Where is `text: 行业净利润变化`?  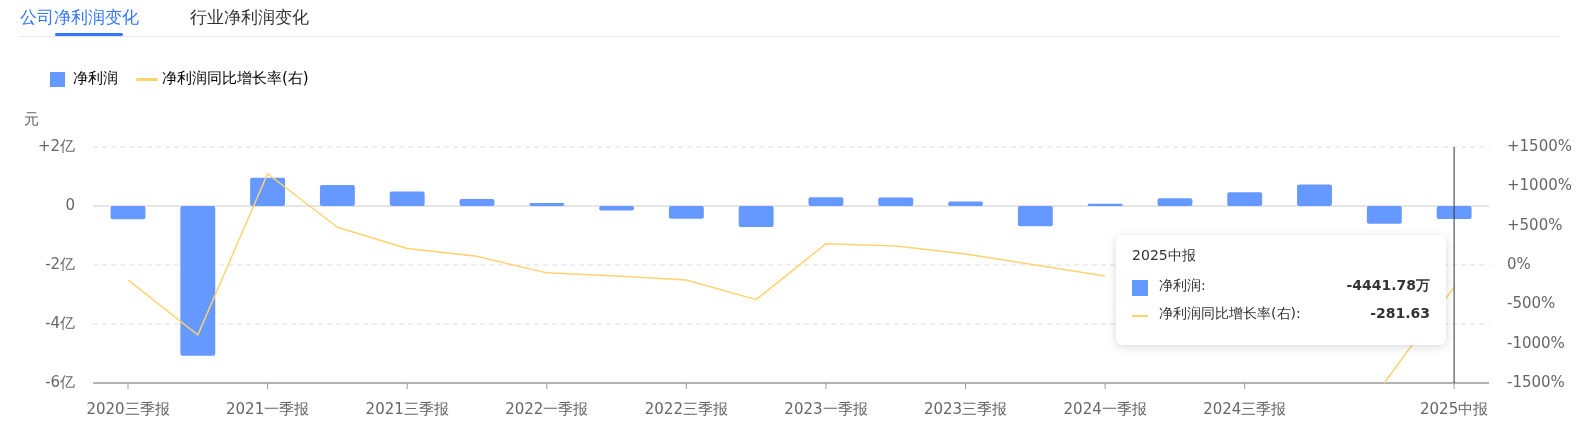 text: 行业净利润变化 is located at coordinates (249, 17).